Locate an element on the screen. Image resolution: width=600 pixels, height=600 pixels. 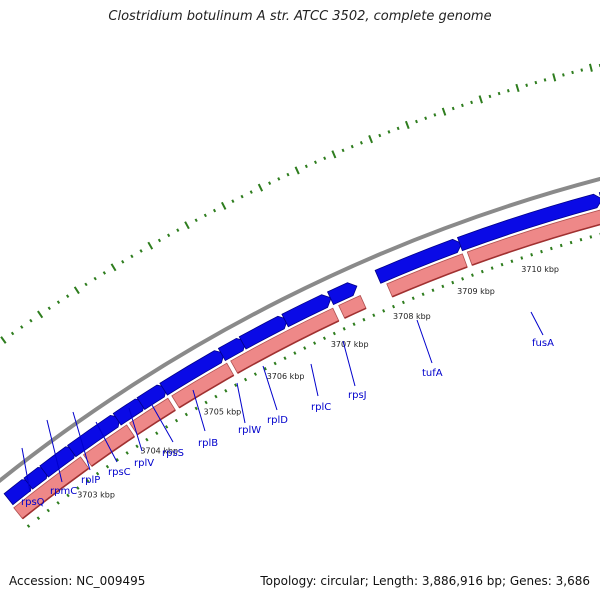
gene-label-fusA: fusA is located at coordinates (543, 343).